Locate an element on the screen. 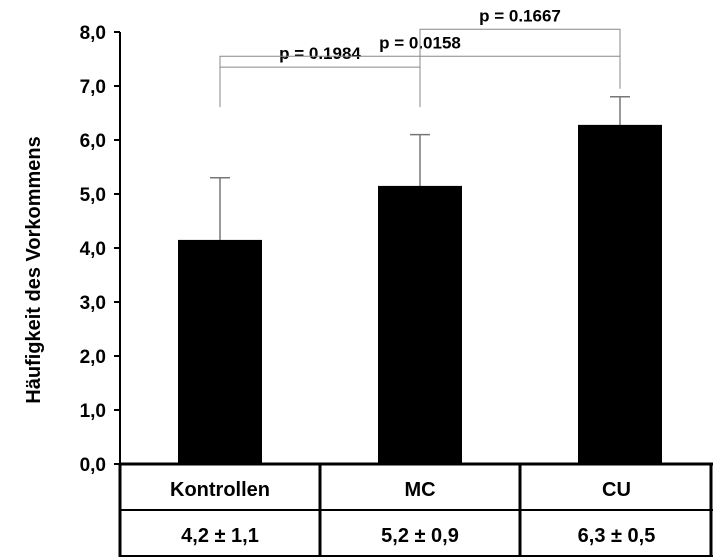 This screenshot has width=713, height=557. y-tick-label: 4,0 is located at coordinates (93, 249).